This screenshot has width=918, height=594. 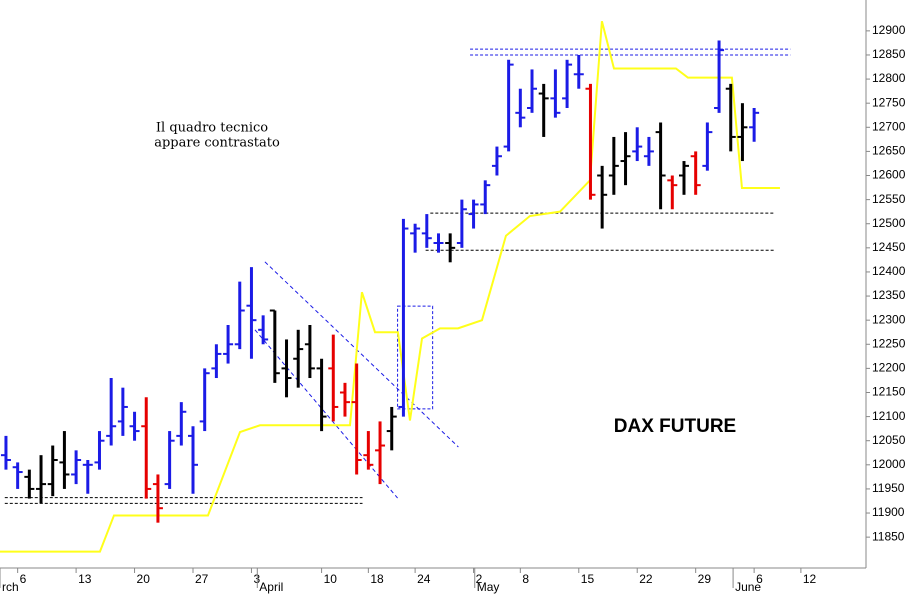 I want to click on chart-title: DAX FUTURE, so click(x=675, y=426).